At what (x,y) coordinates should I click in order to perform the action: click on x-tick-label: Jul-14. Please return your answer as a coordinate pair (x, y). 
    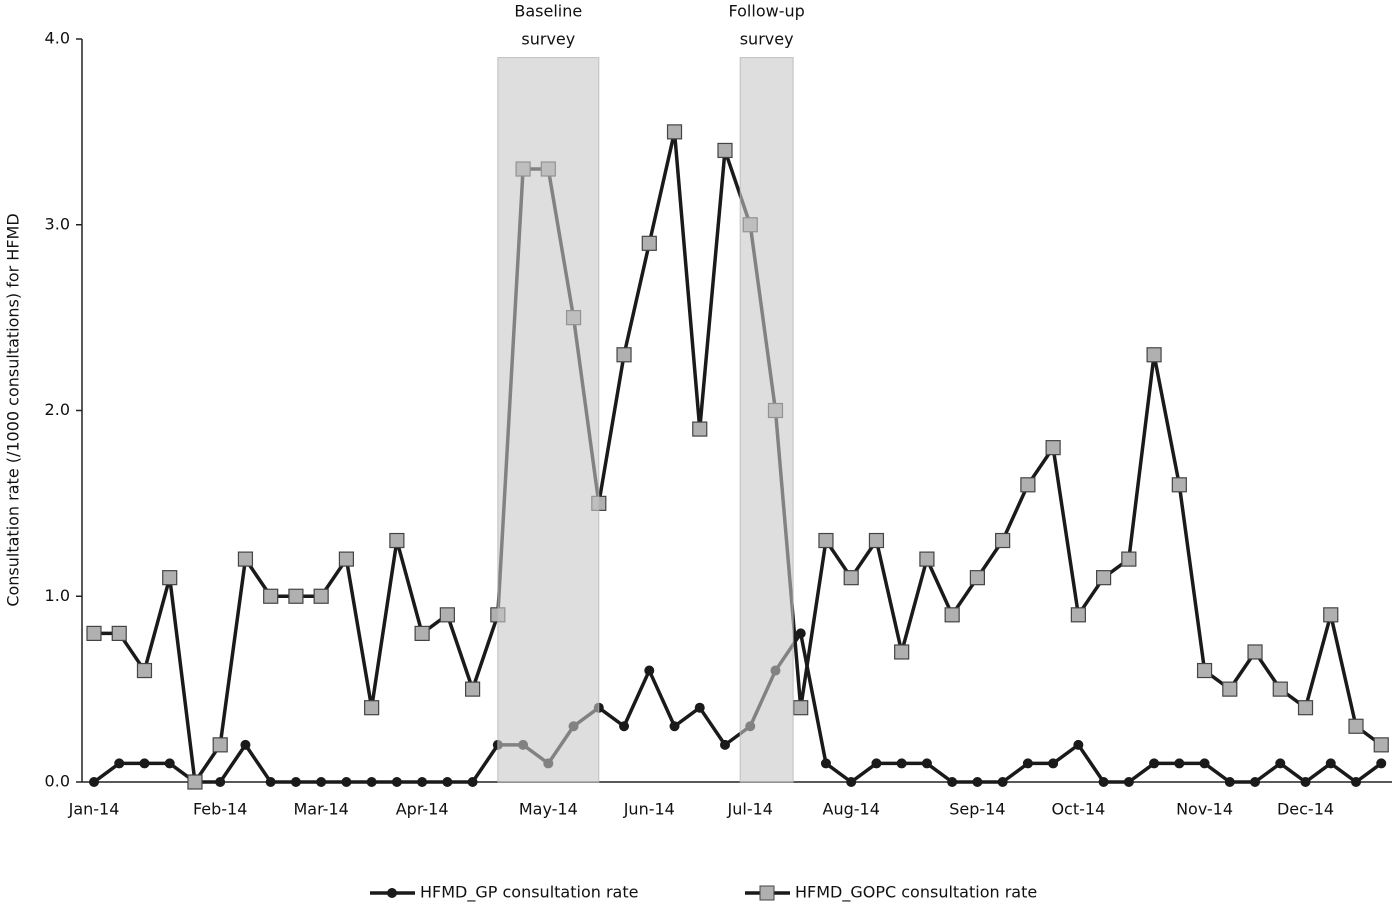
    Looking at the image, I should click on (750, 809).